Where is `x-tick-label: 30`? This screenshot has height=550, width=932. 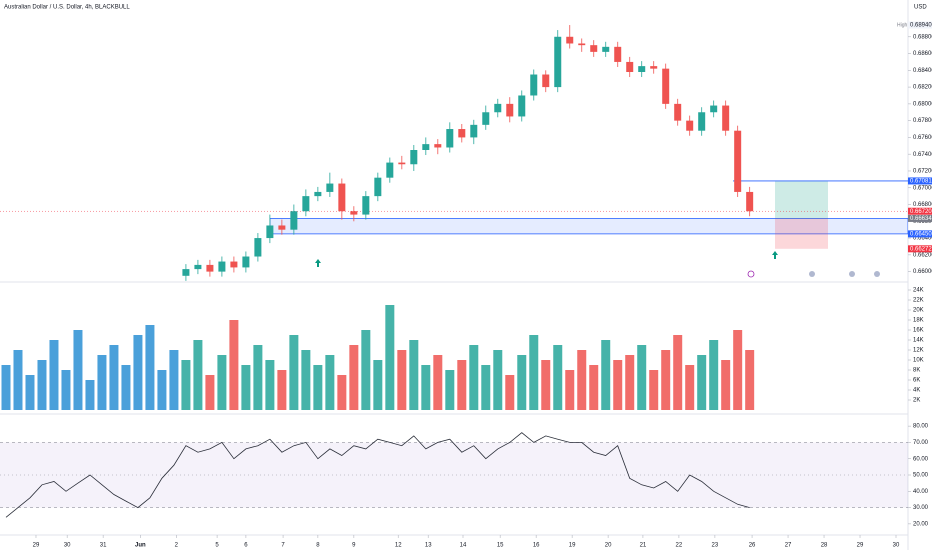
x-tick-label: 30 is located at coordinates (896, 546).